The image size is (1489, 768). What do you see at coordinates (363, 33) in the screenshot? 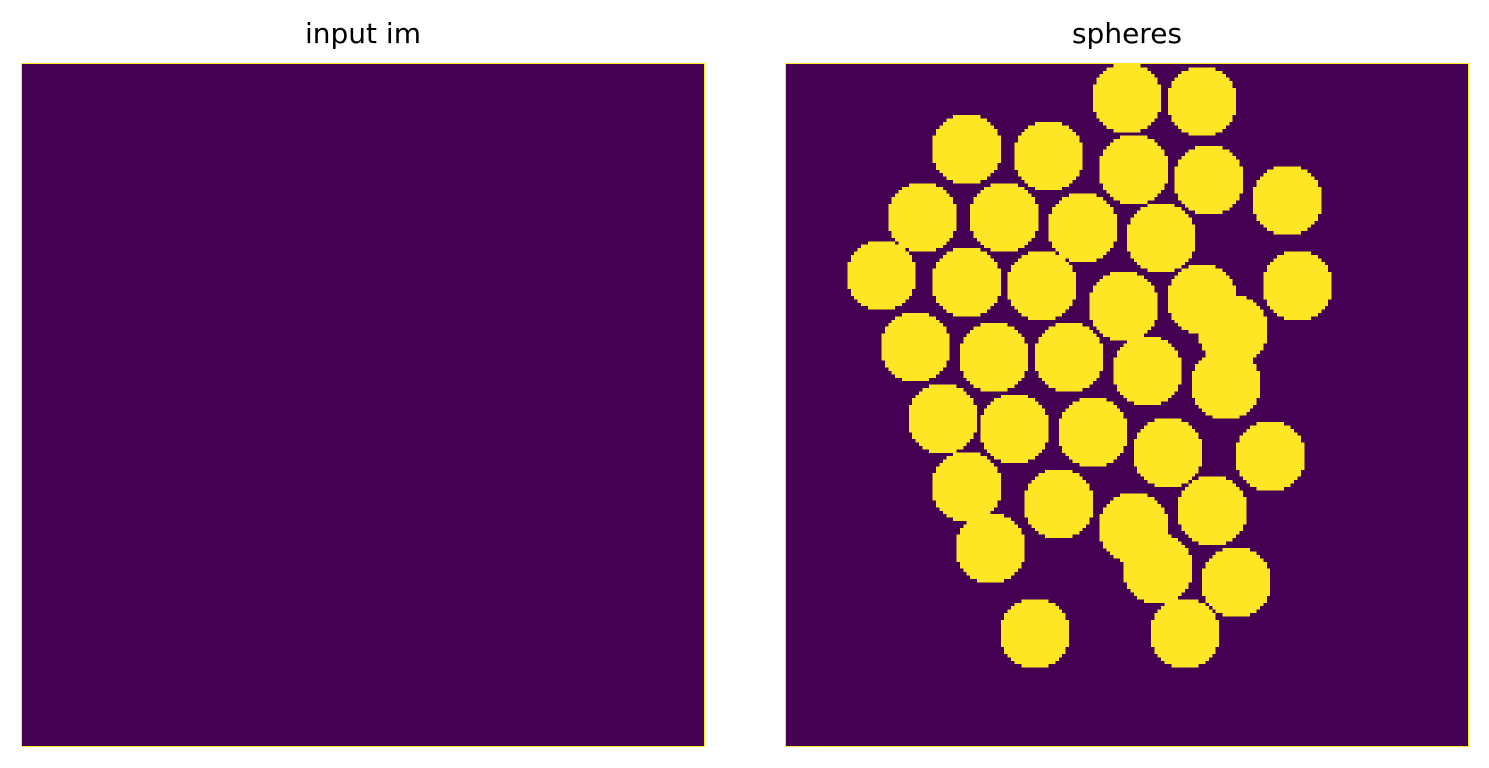
I see `panel-title-input-im: input im` at bounding box center [363, 33].